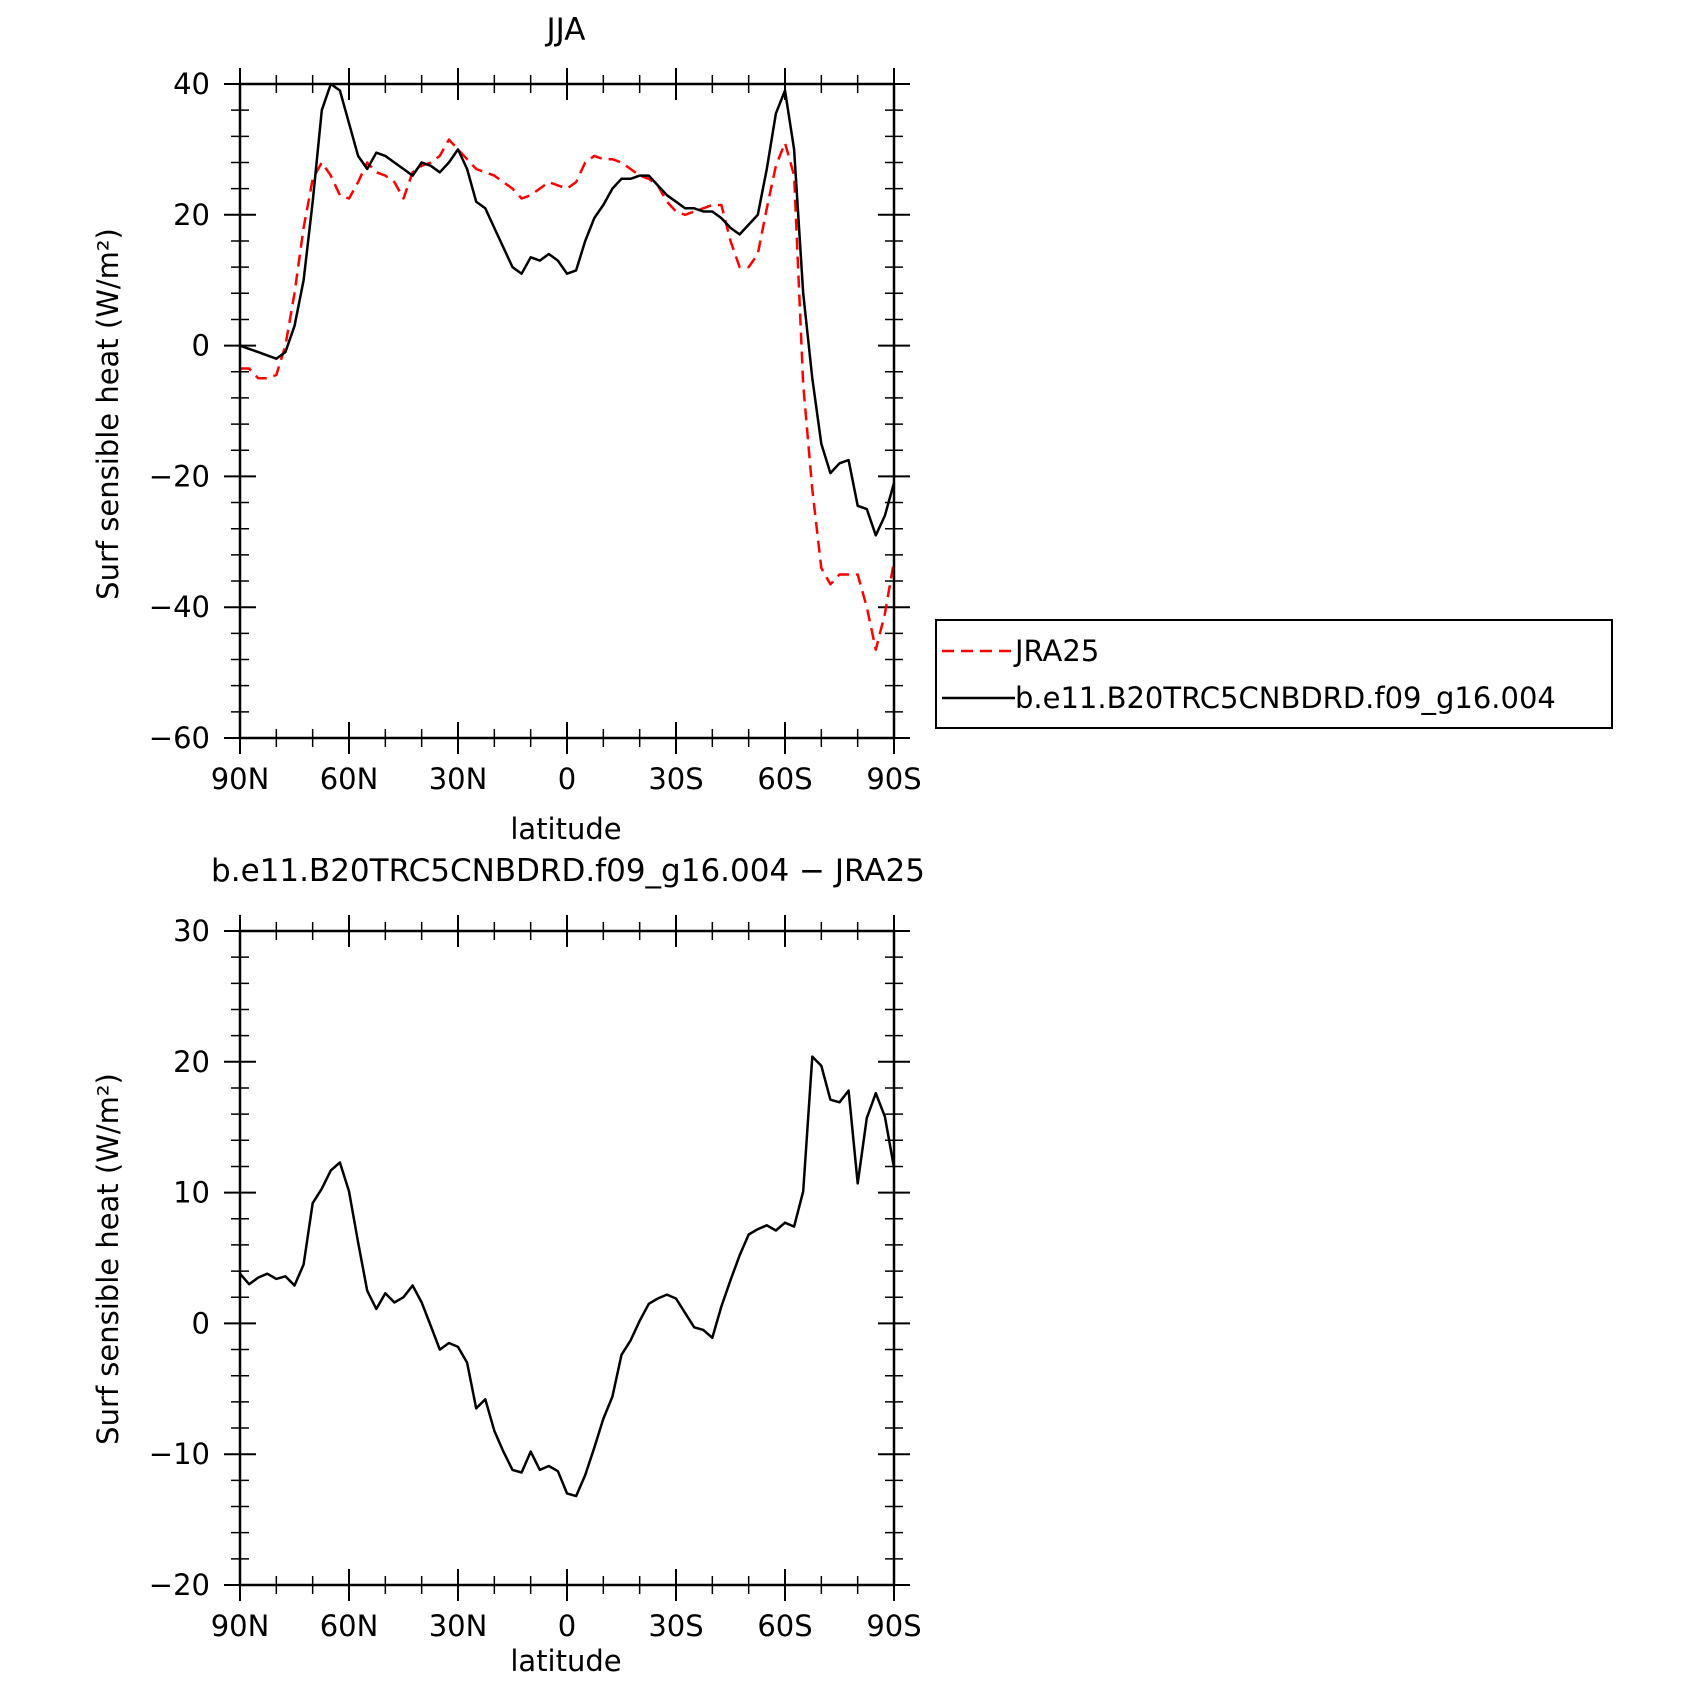  Describe the element at coordinates (108, 1259) in the screenshot. I see `panel-bottom-ylabel: Surf sensible heat (W/m²)` at that location.